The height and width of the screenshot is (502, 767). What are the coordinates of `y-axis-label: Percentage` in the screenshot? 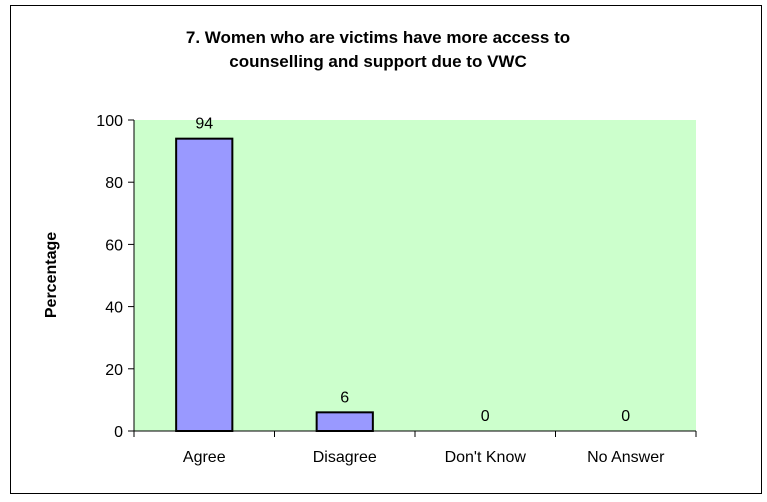 It's located at (51, 275).